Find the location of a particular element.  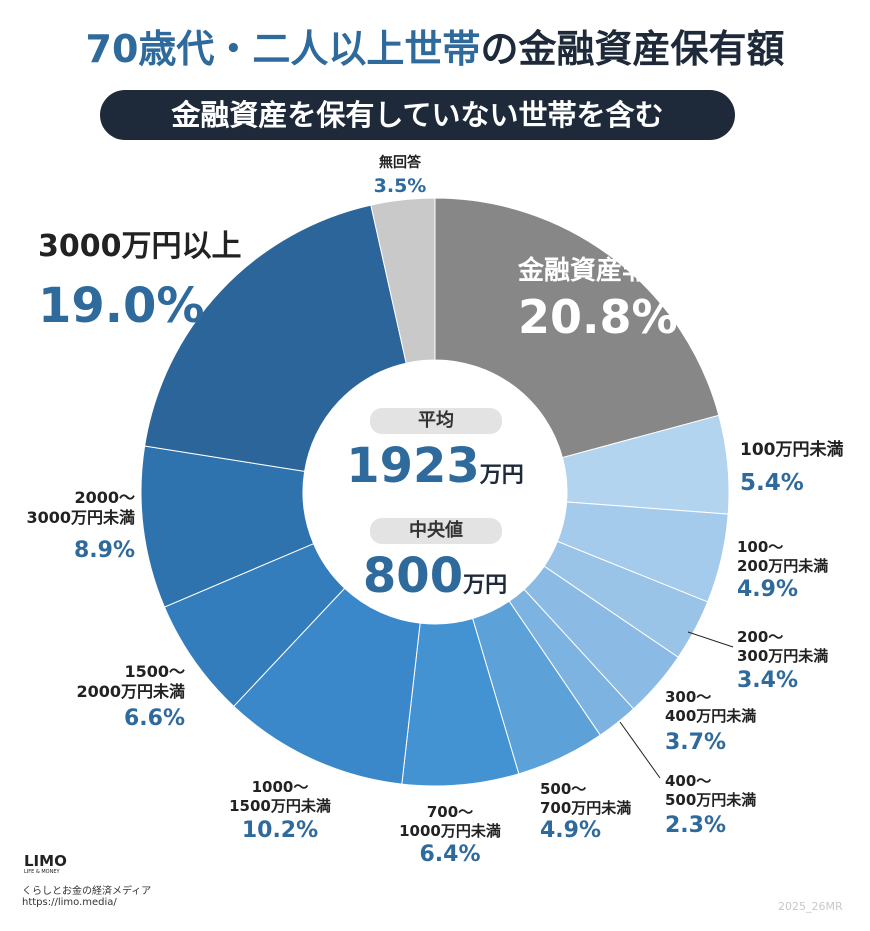

value-label: 8.9% is located at coordinates (104, 550).